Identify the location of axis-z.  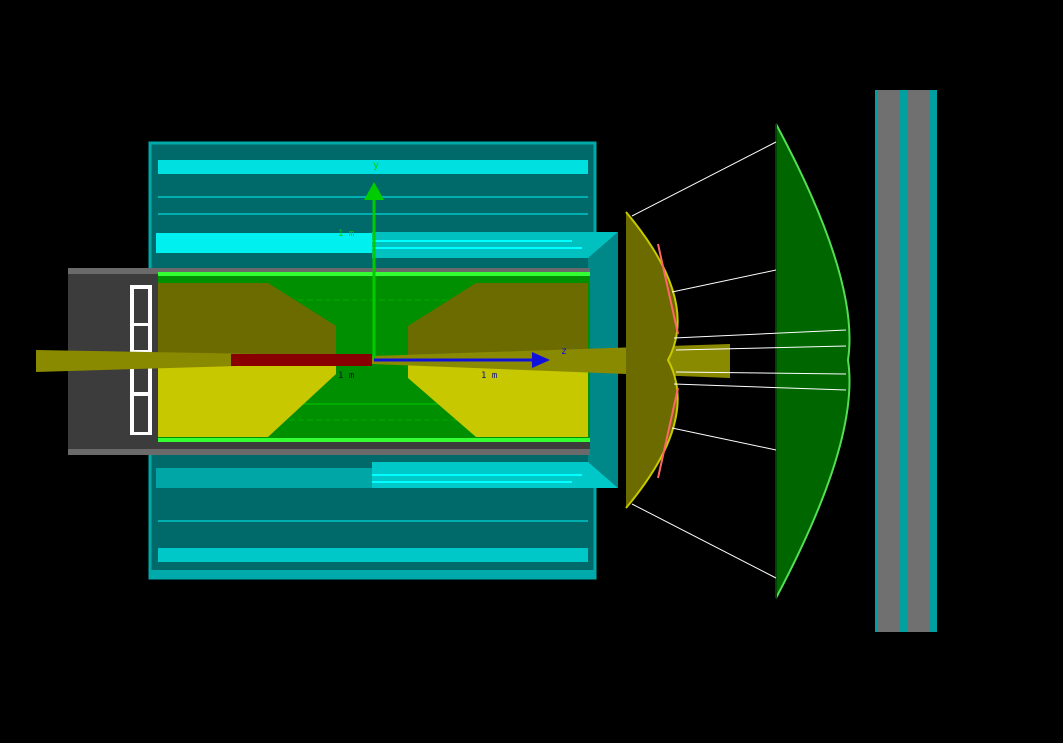
(462, 360).